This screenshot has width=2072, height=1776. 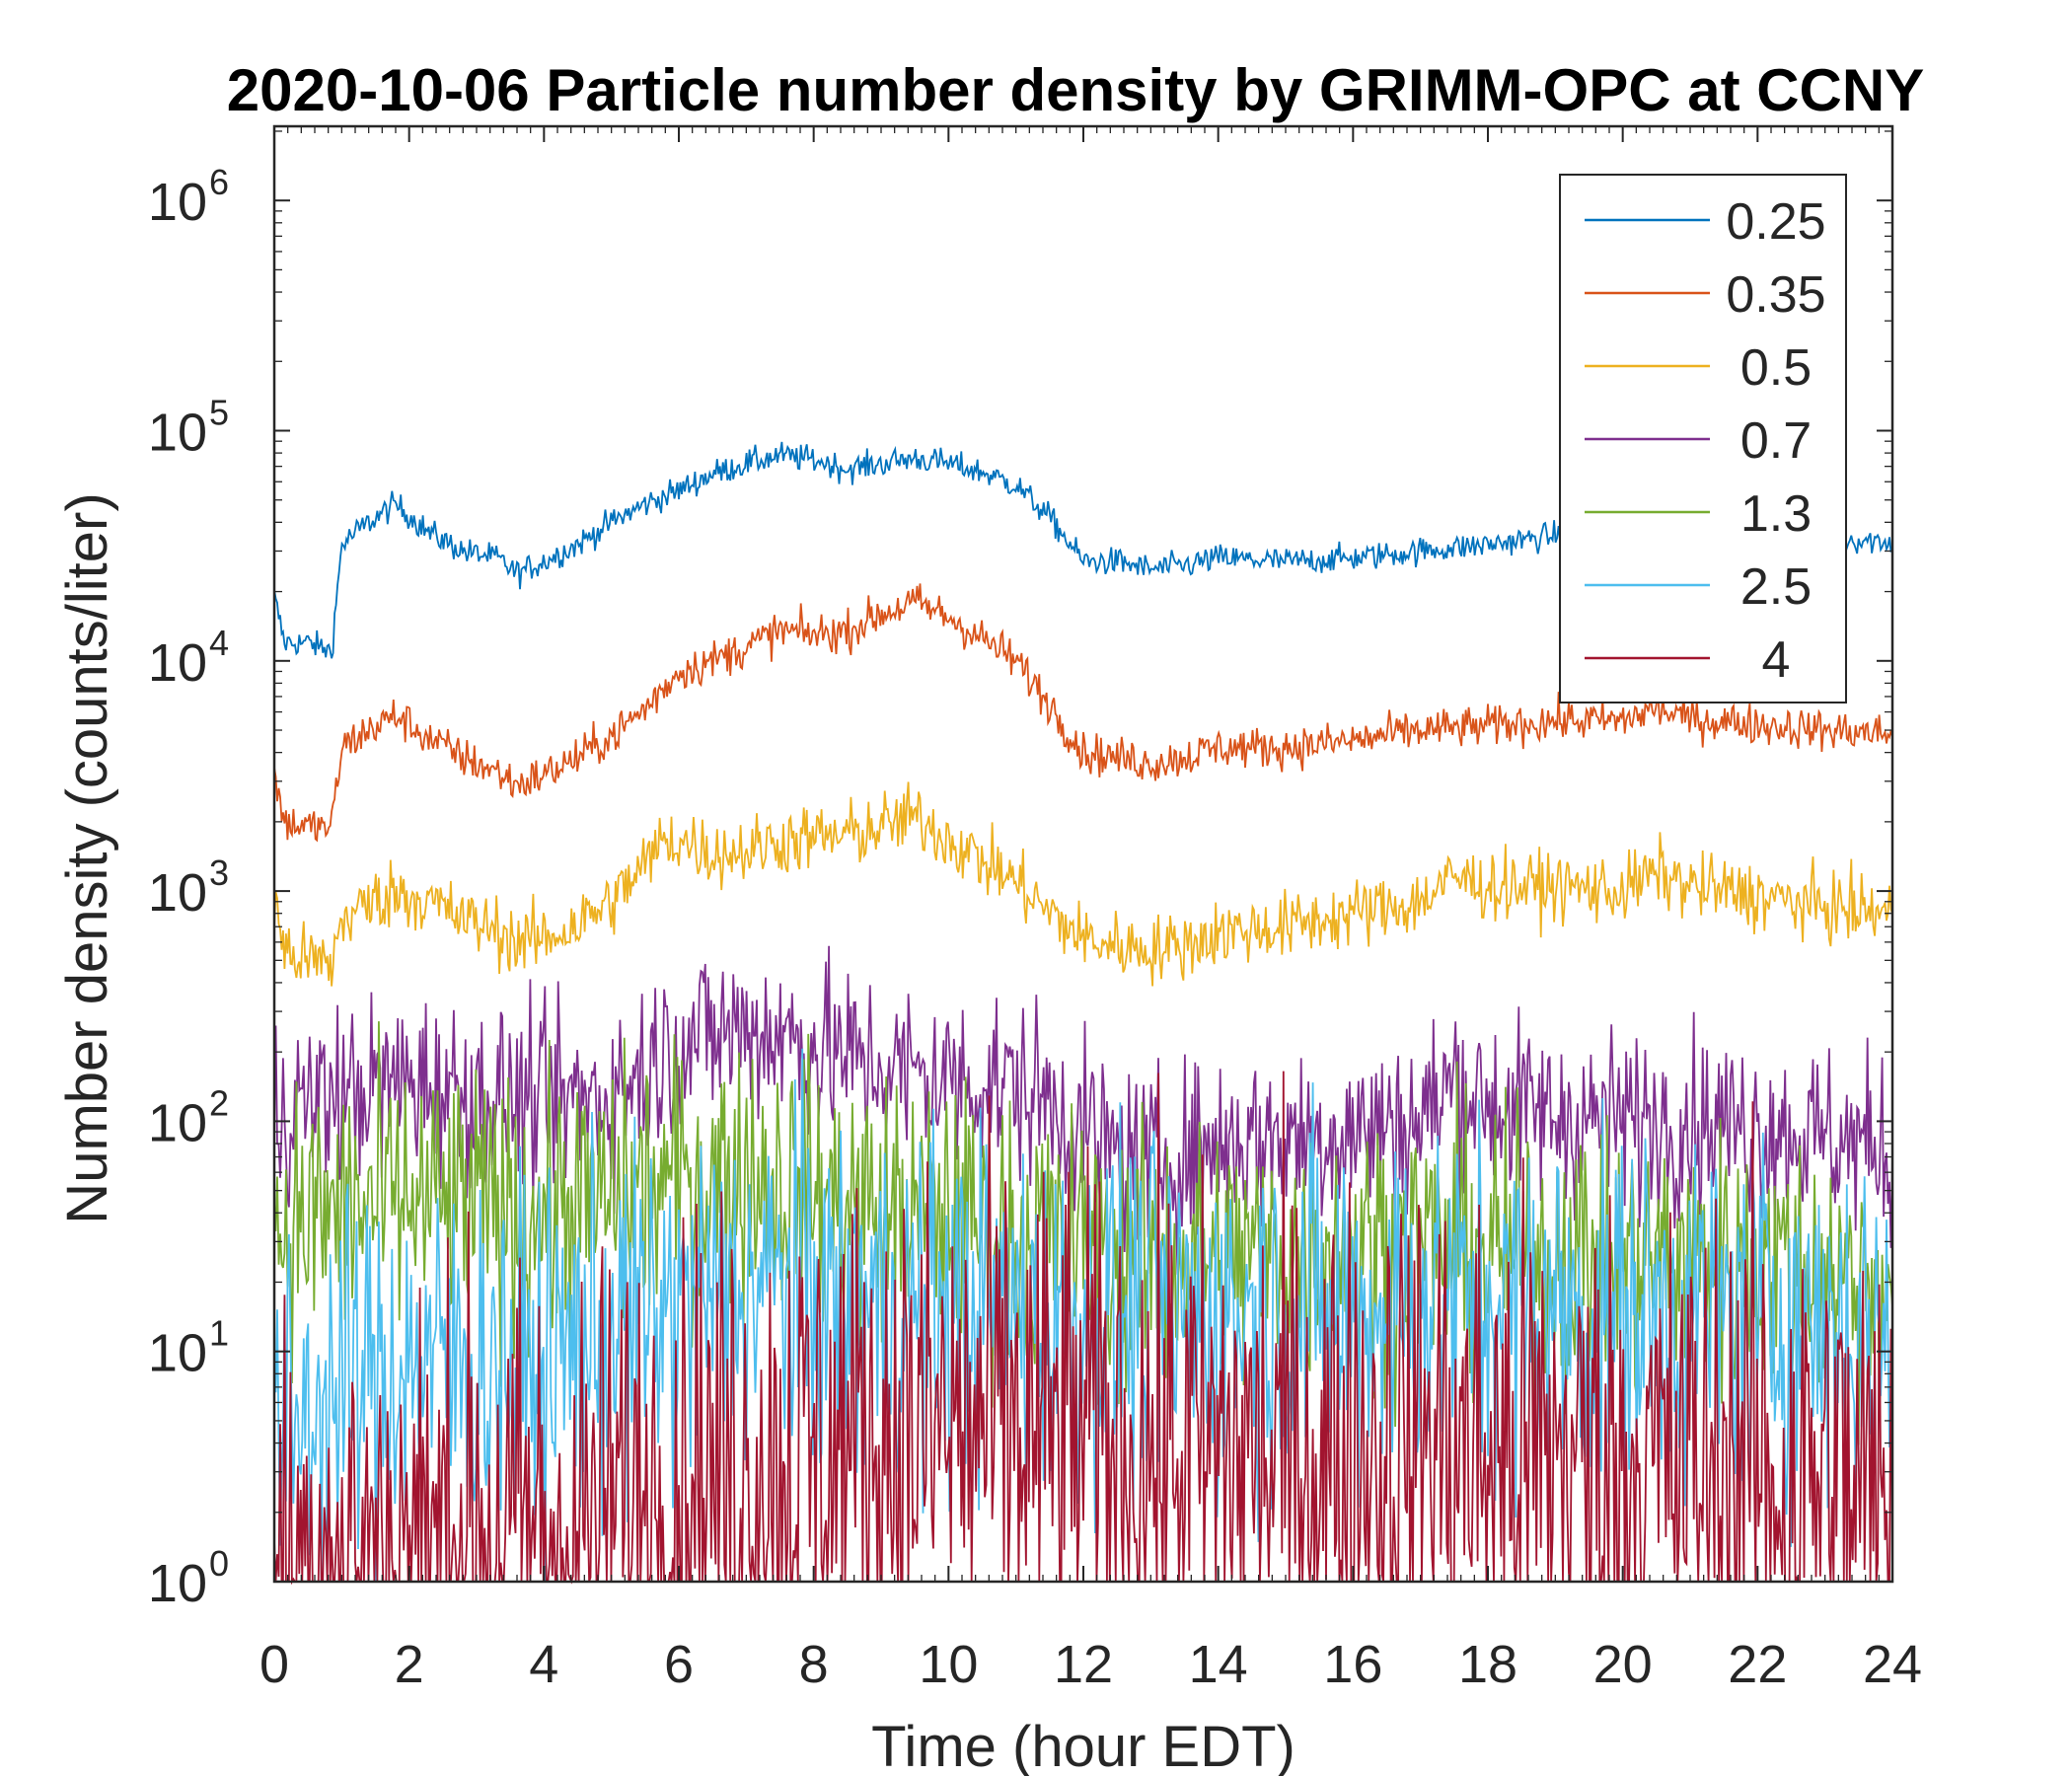 What do you see at coordinates (1776, 295) in the screenshot?
I see `legend-label: 0.35` at bounding box center [1776, 295].